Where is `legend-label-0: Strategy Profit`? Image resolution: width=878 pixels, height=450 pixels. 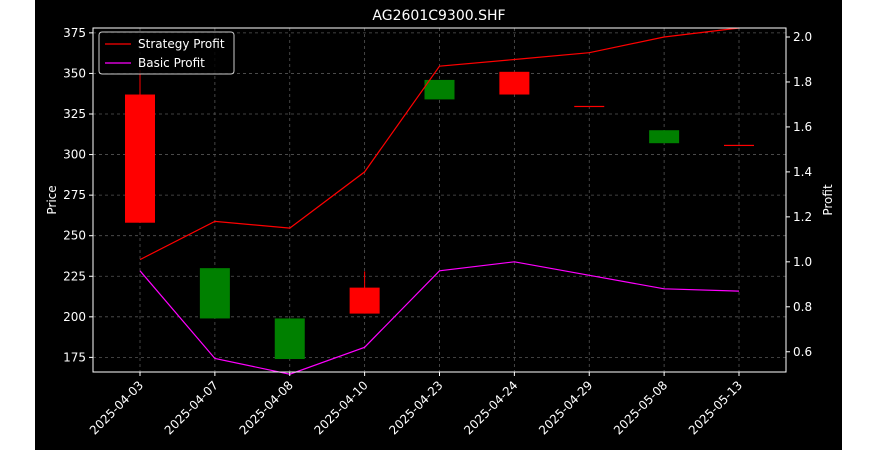
legend-label-0: Strategy Profit is located at coordinates (181, 44).